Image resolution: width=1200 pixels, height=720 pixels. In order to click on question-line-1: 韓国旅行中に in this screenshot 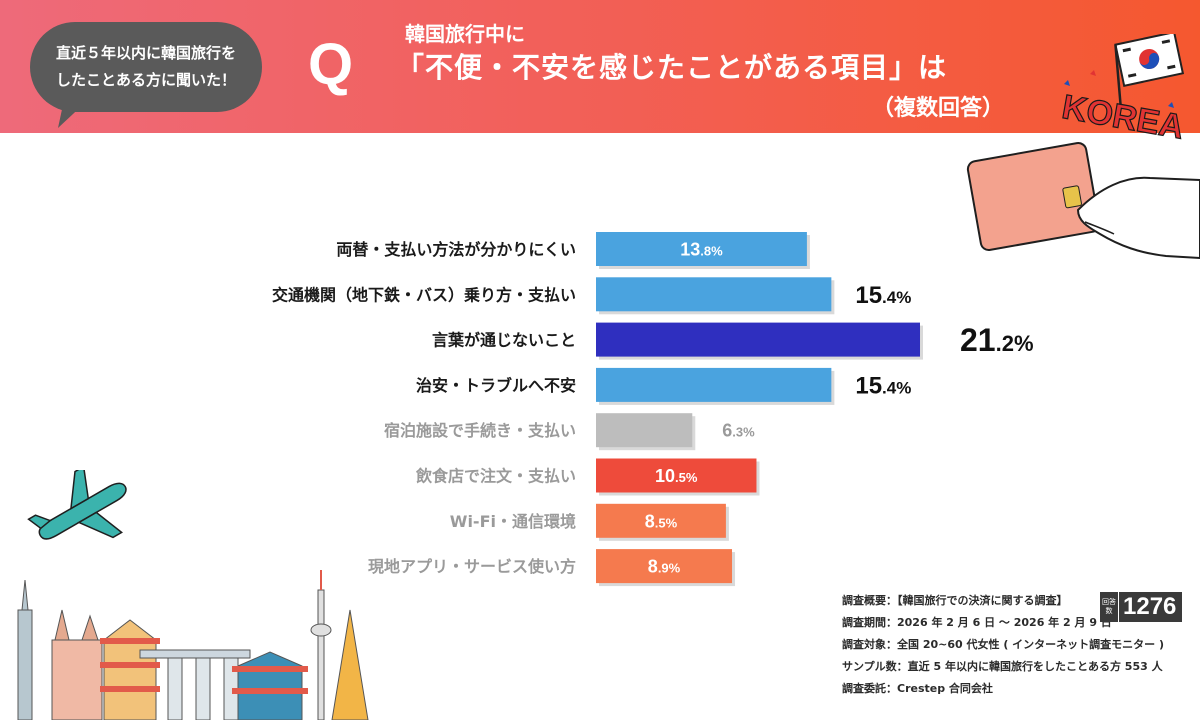, I will do `click(465, 34)`.